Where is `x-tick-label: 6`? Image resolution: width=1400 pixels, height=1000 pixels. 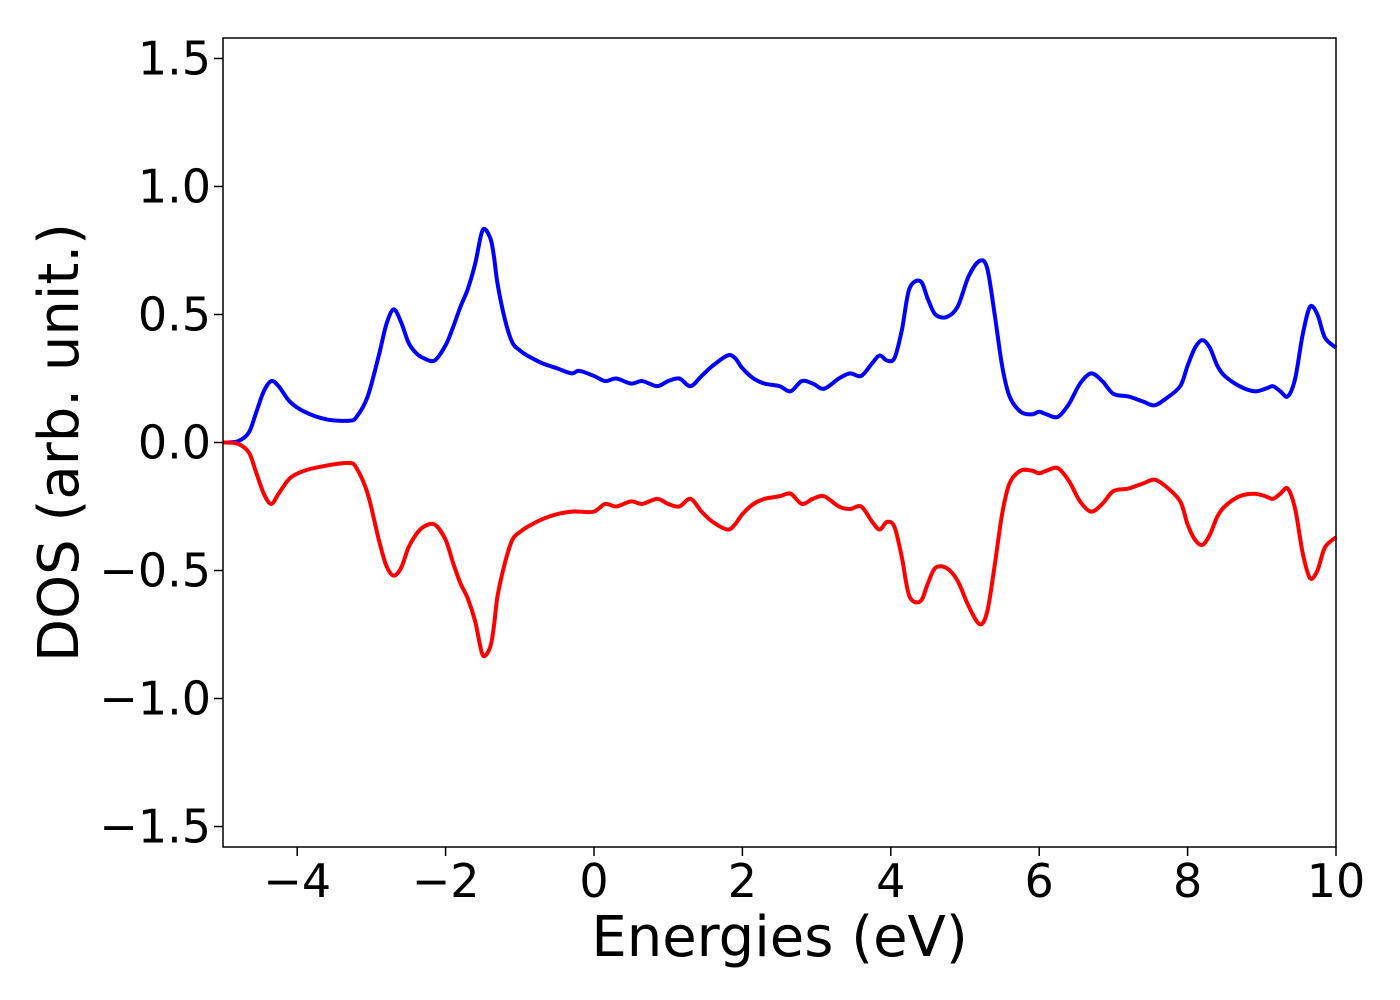
x-tick-label: 6 is located at coordinates (1039, 881).